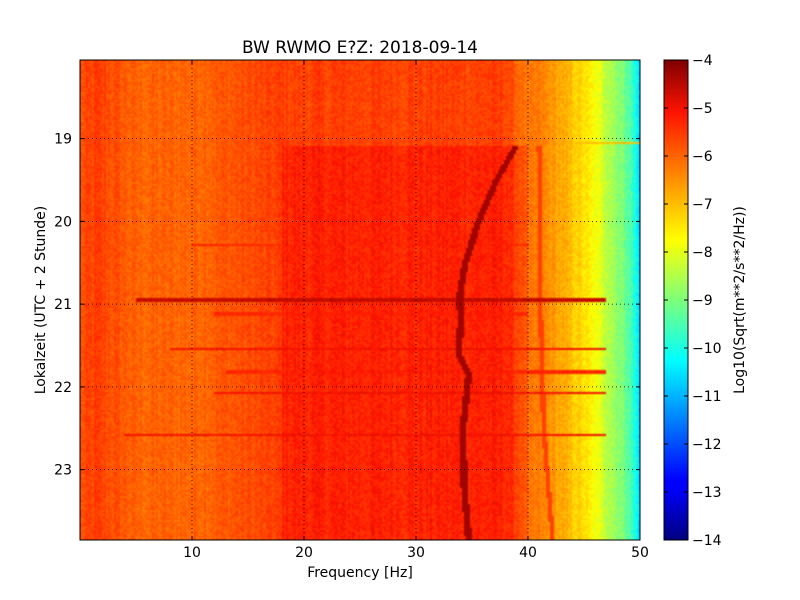  I want to click on colorbar-tick-label: −9, so click(702, 301).